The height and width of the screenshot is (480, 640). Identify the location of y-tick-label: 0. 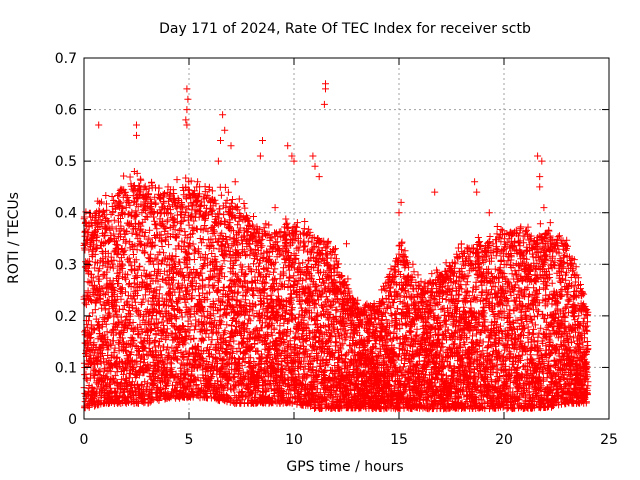
(72, 420).